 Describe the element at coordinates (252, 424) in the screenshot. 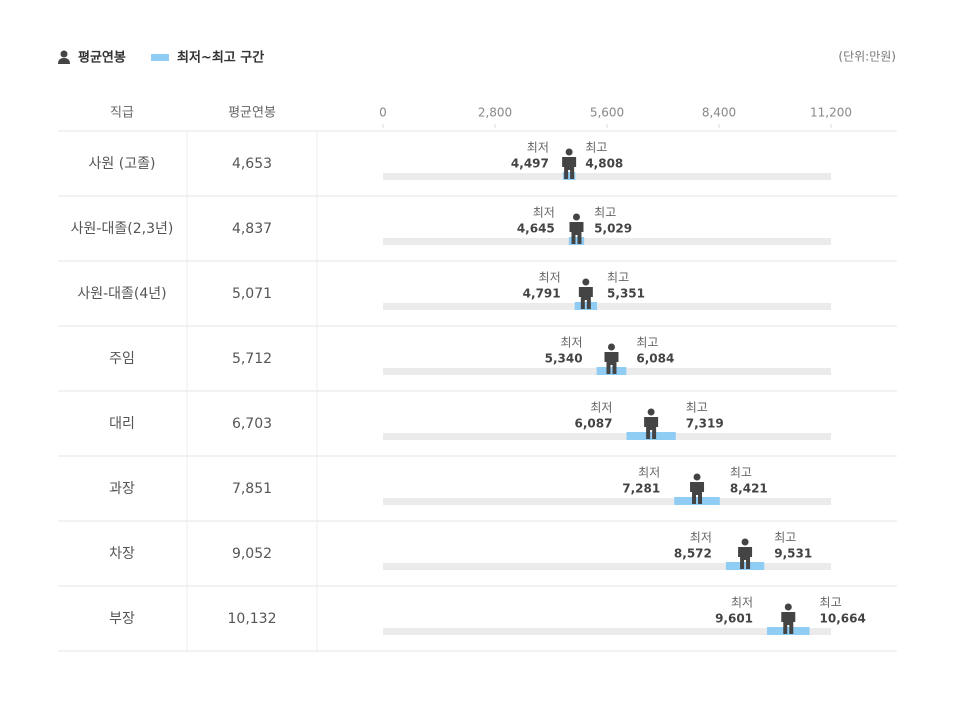

I see `avg-value: 6,703` at that location.